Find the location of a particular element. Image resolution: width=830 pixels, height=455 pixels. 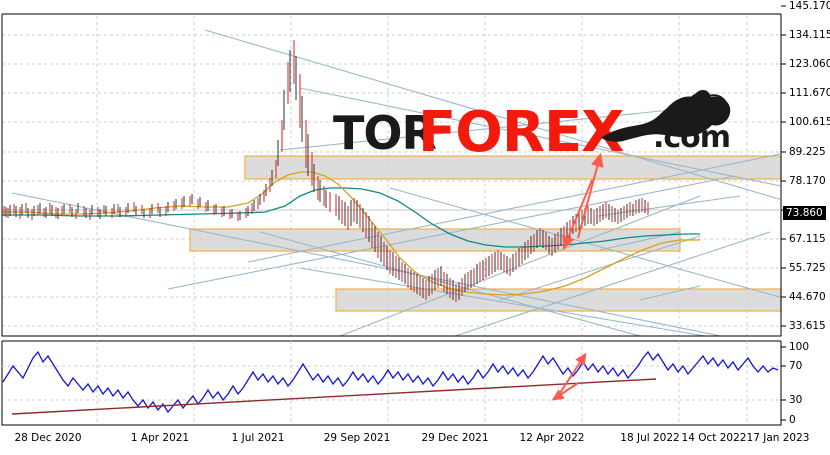

forecast-arrow-group is located at coordinates (583, 201).